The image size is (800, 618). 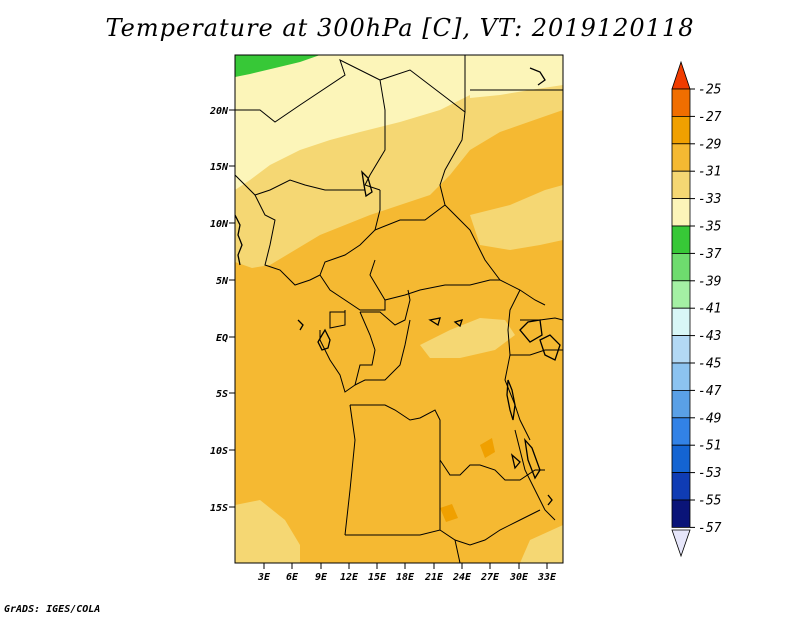 I want to click on lon-label: 30E, so click(x=519, y=577).